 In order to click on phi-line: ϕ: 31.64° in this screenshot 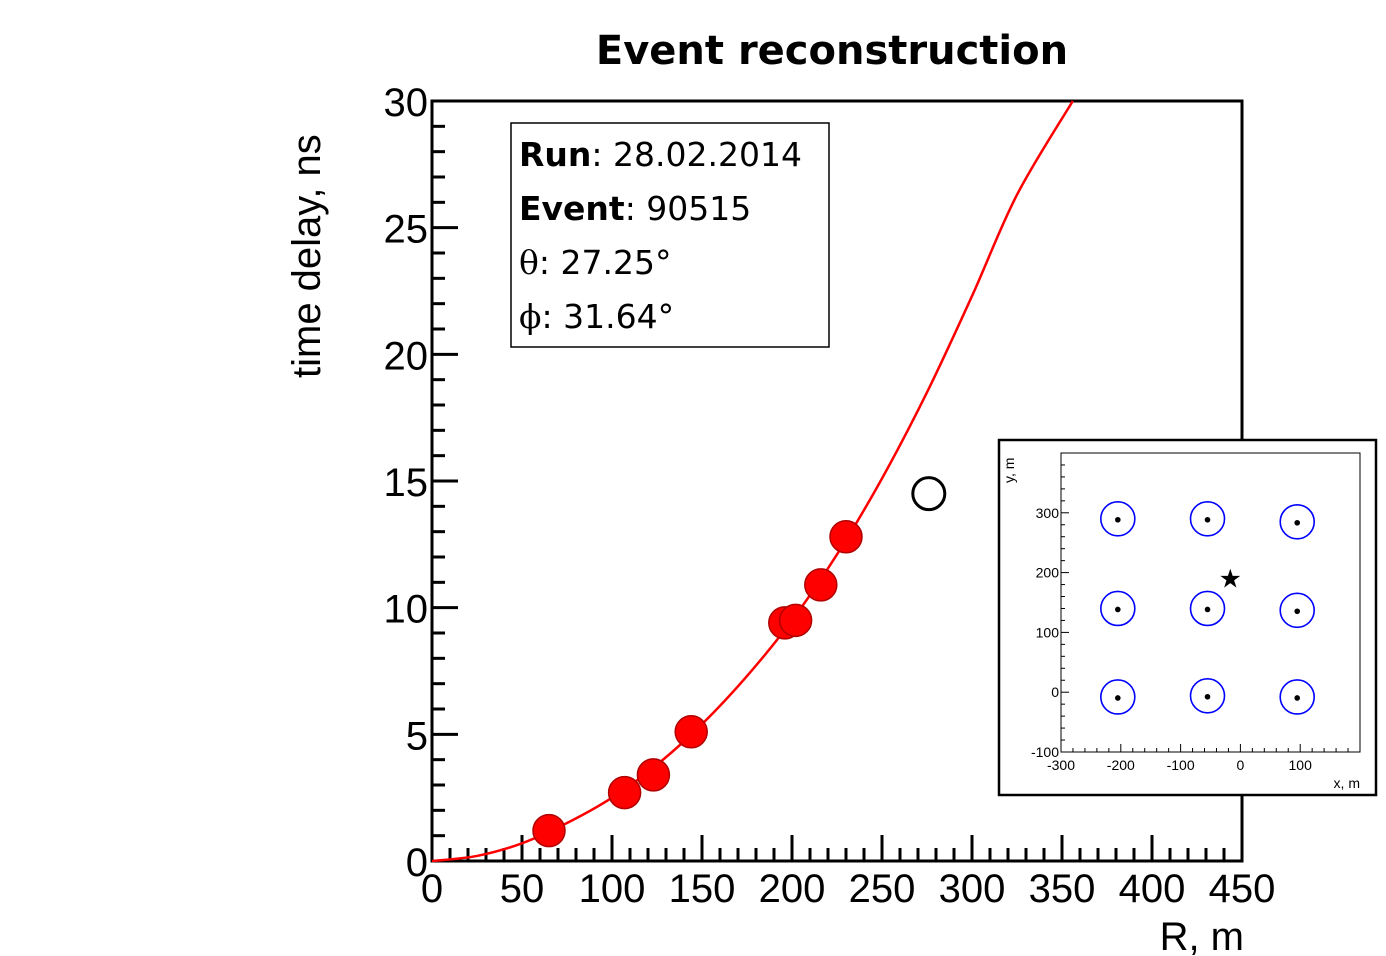, I will do `click(596, 316)`.